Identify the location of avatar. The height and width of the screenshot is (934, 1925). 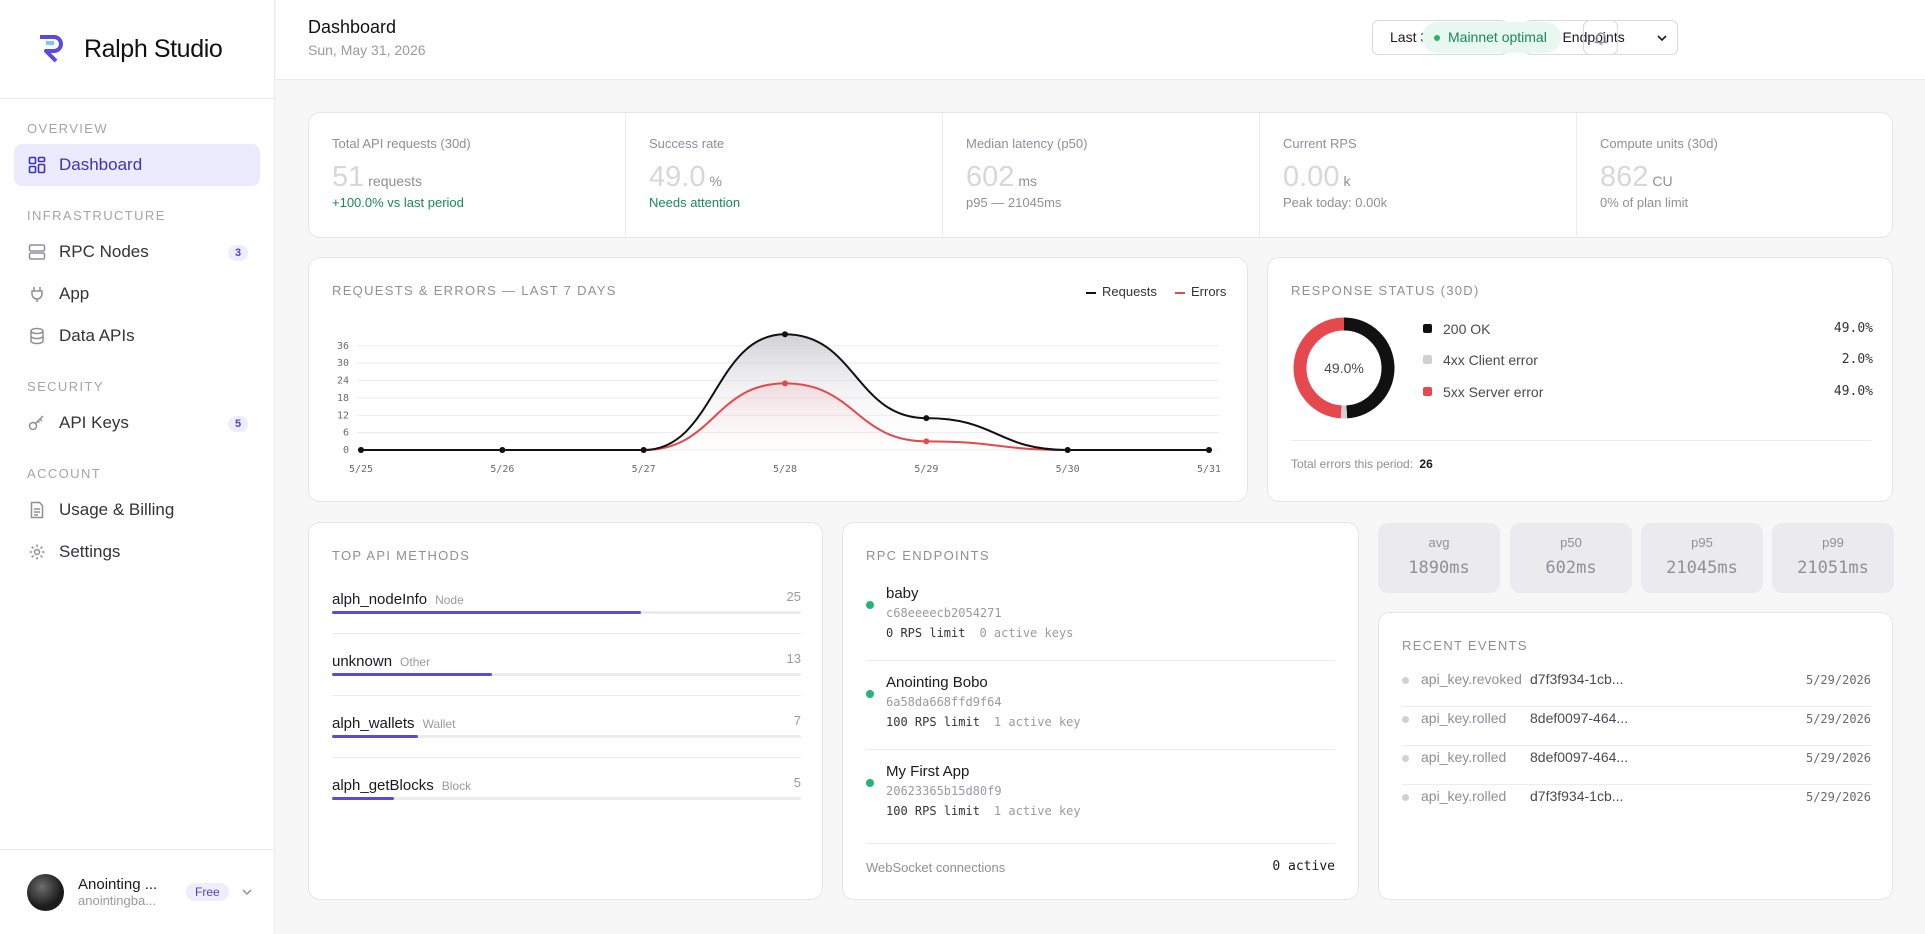
(45, 892).